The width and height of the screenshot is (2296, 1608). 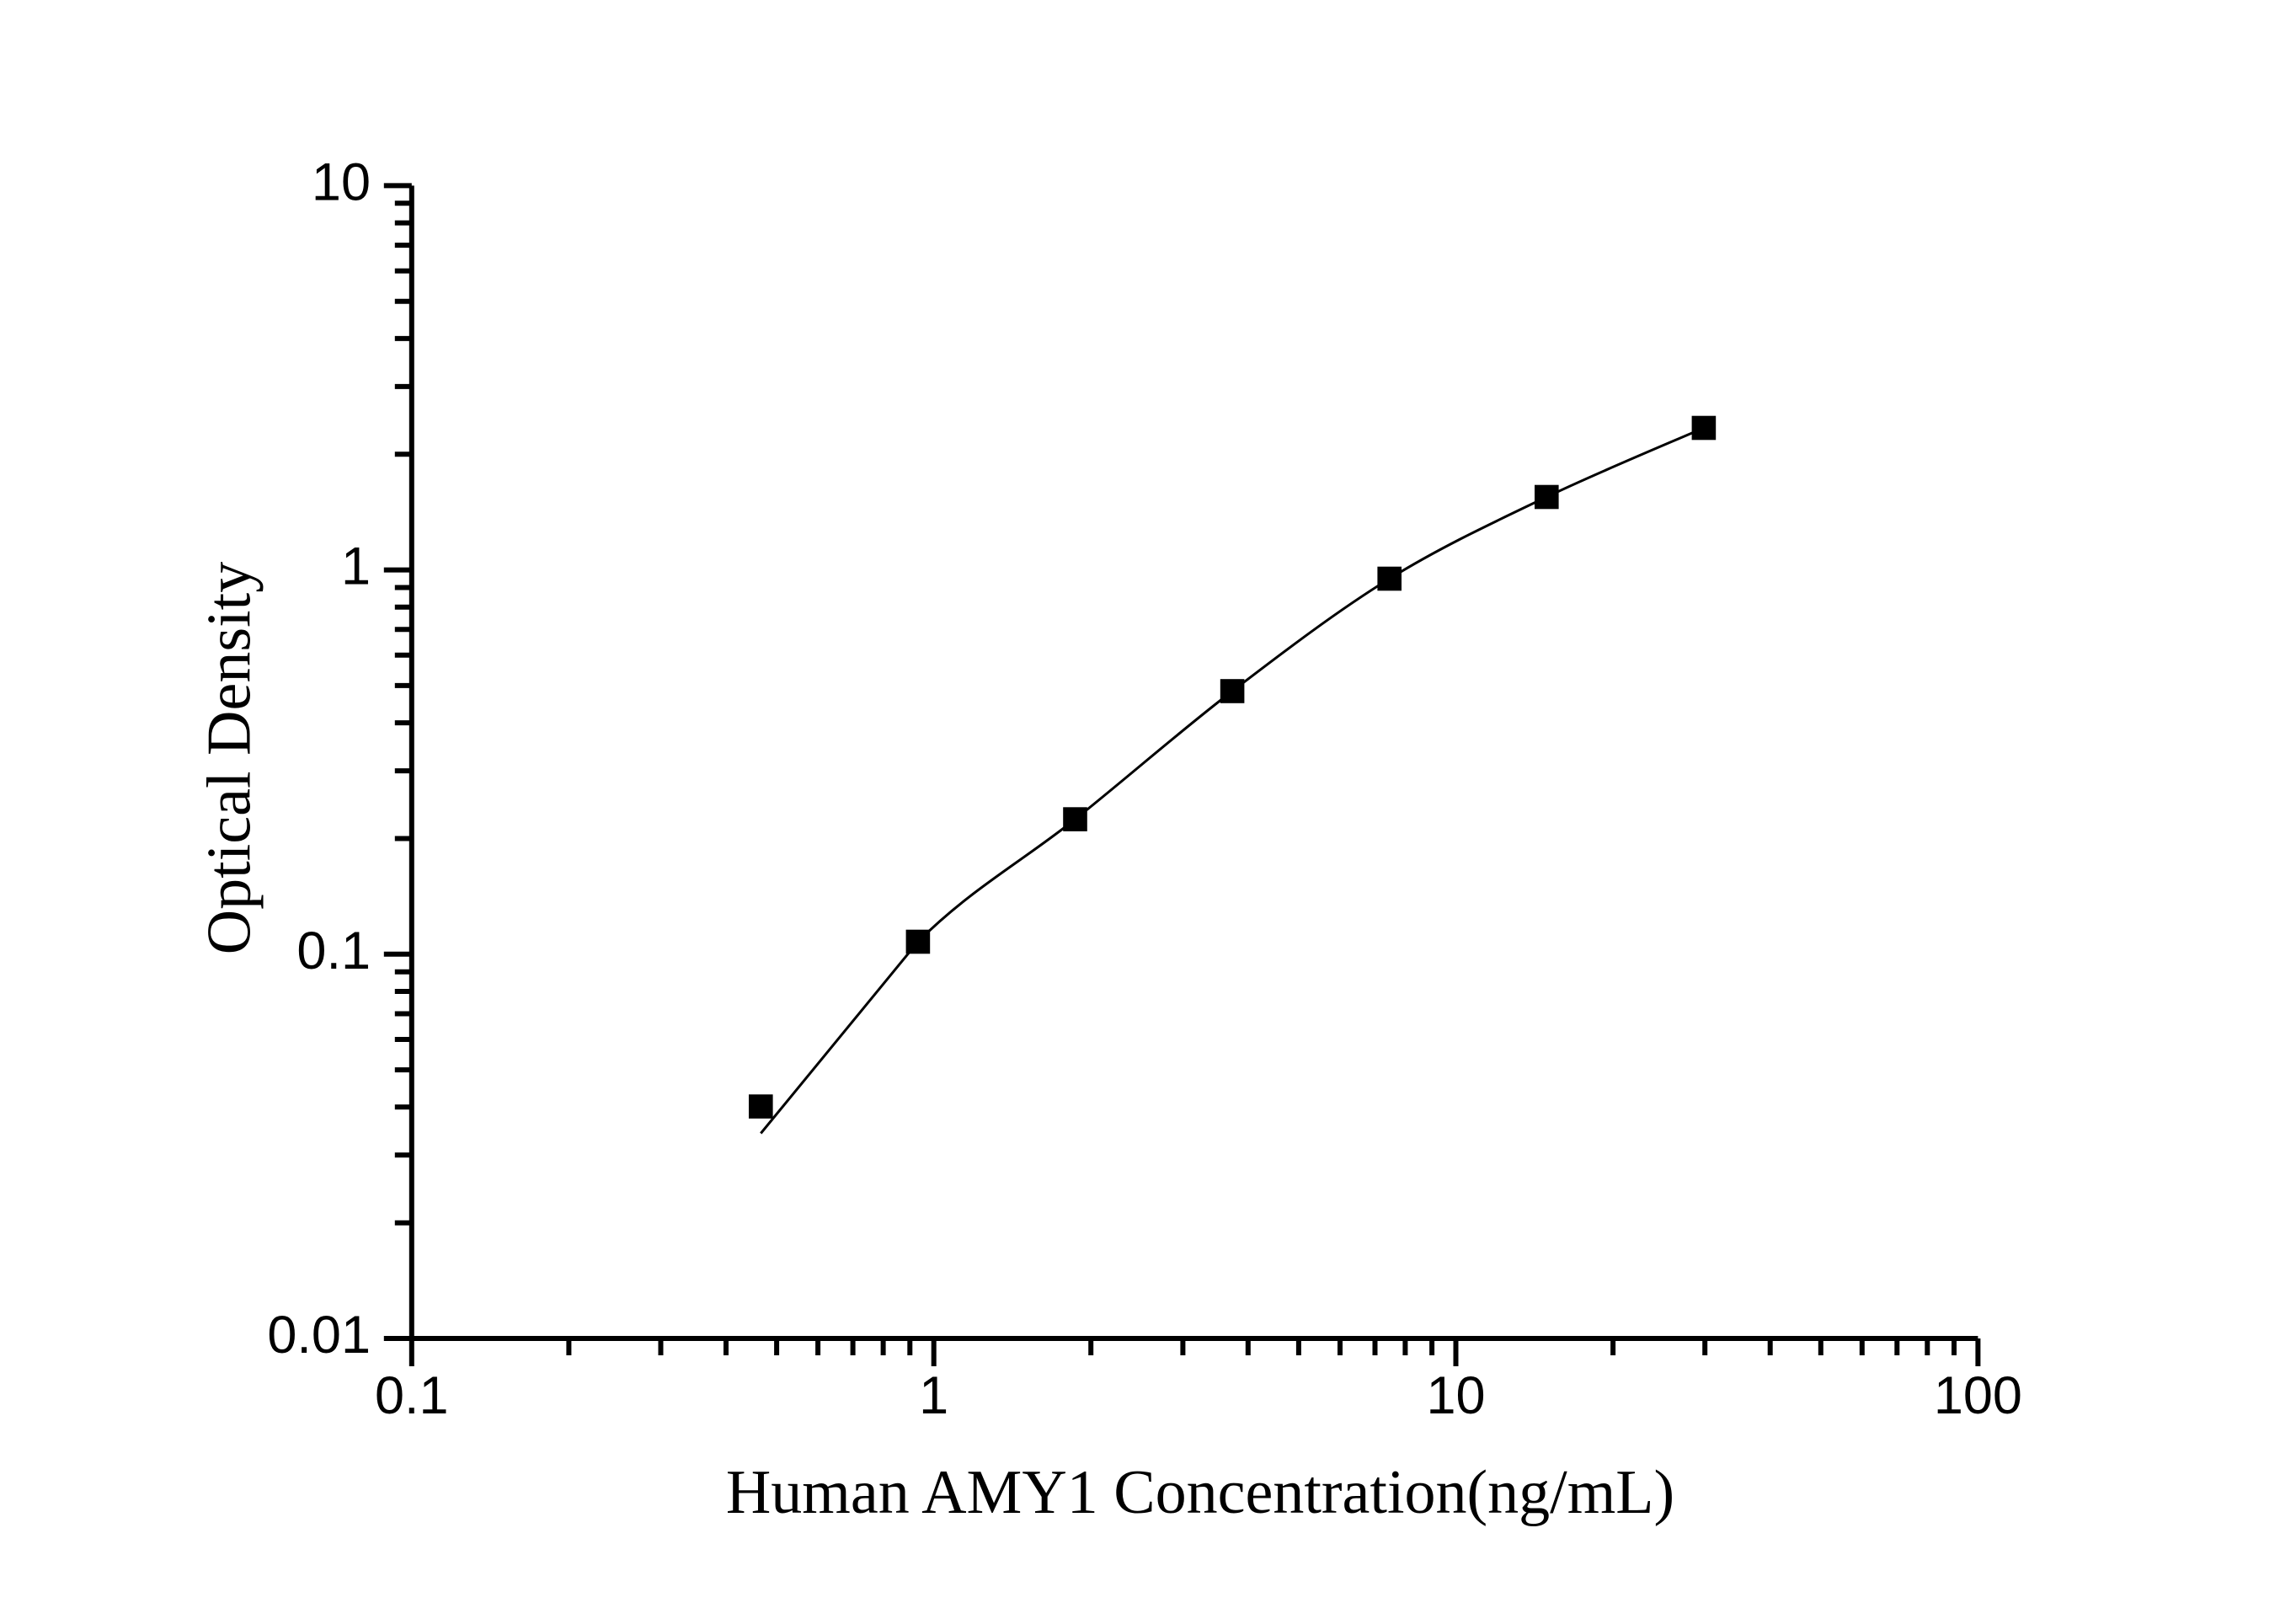 What do you see at coordinates (229, 758) in the screenshot?
I see `svg-text: Optical Density` at bounding box center [229, 758].